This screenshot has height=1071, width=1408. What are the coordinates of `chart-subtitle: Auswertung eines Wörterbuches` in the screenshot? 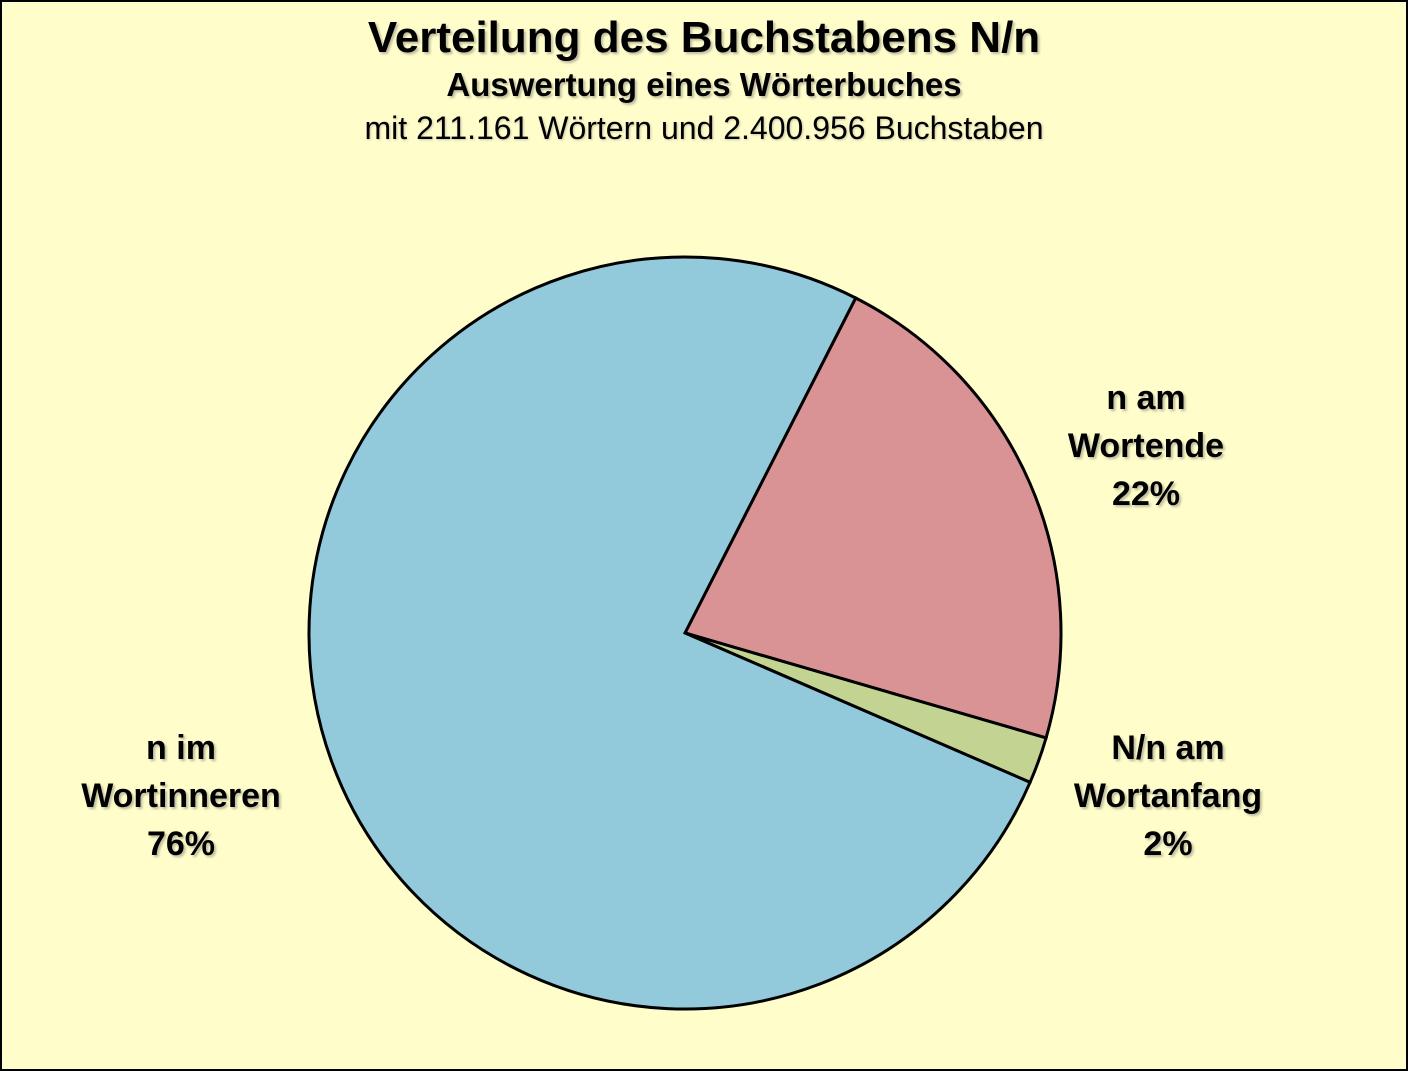 It's located at (704, 84).